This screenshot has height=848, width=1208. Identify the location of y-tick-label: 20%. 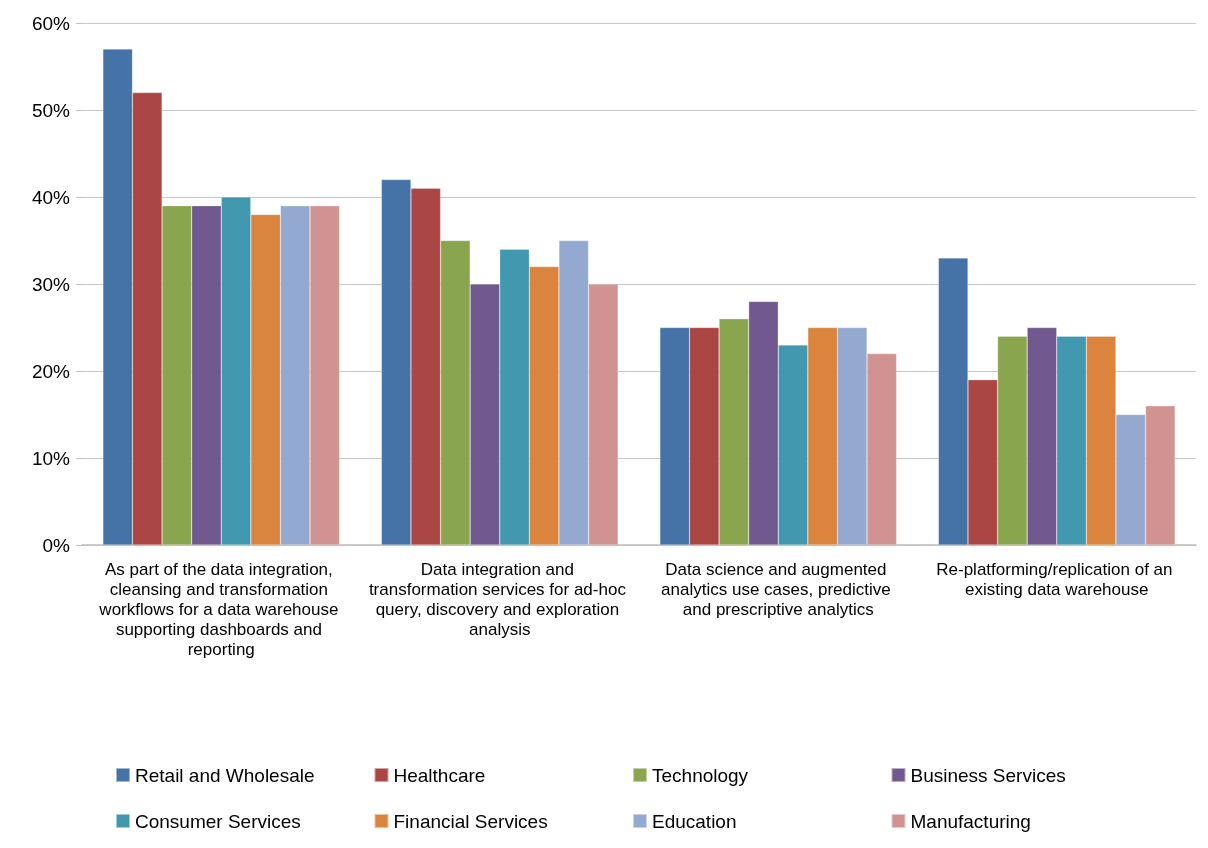
(51, 371).